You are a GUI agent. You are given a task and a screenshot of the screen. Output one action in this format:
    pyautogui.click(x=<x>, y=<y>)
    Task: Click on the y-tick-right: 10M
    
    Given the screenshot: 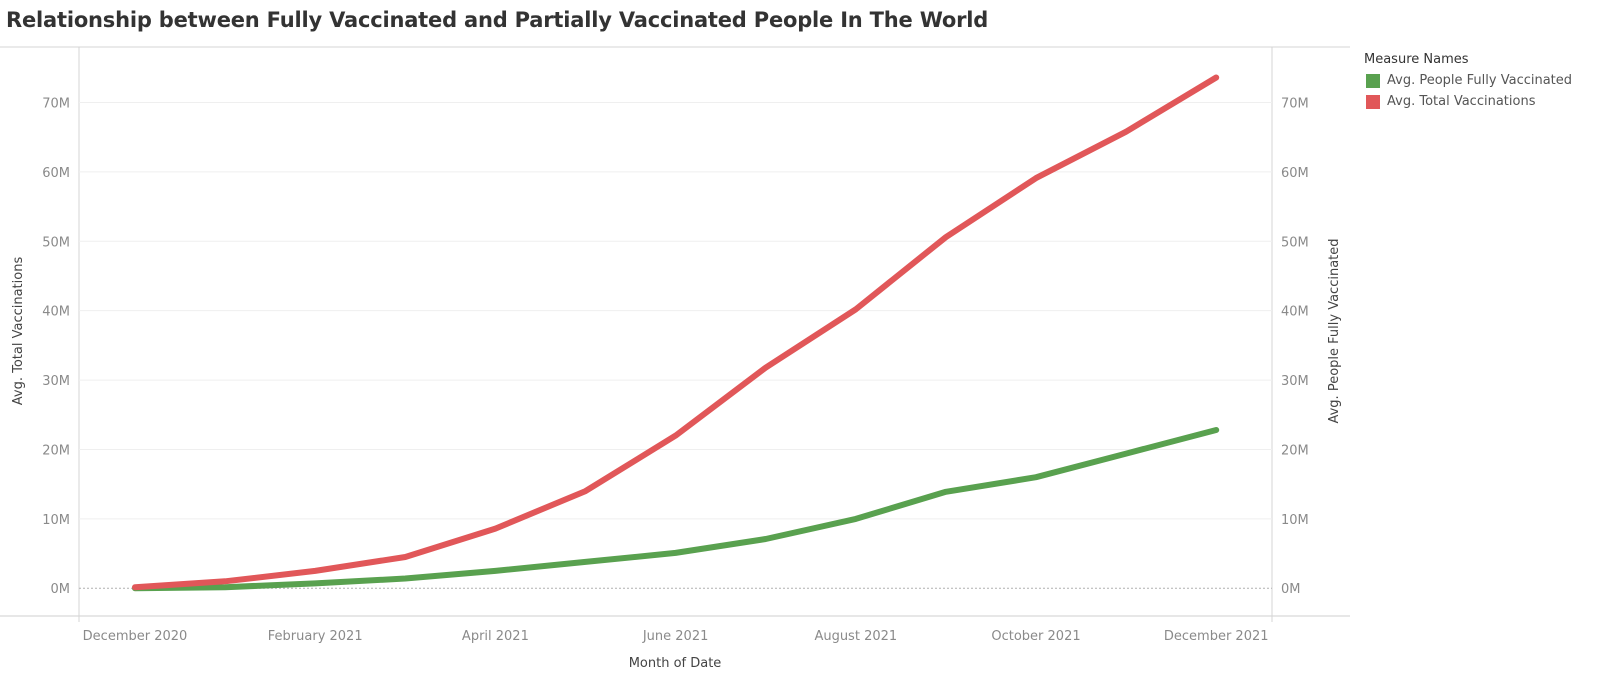 What is the action you would take?
    pyautogui.click(x=1295, y=520)
    